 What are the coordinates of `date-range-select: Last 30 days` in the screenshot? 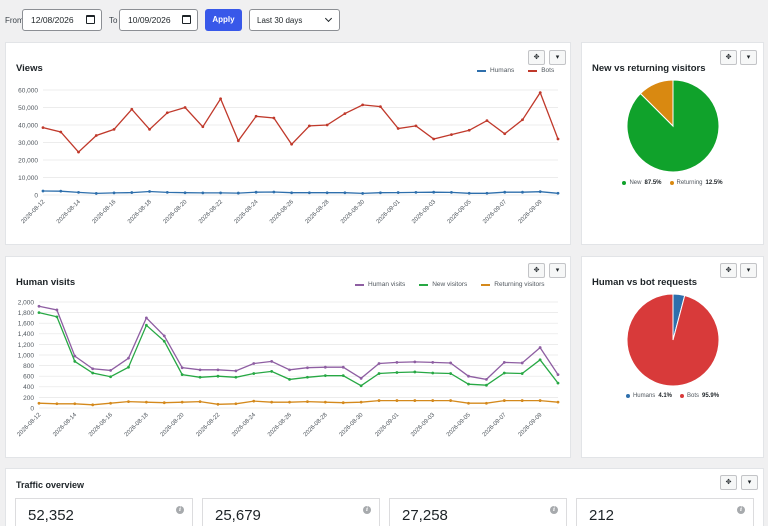 It's located at (294, 20).